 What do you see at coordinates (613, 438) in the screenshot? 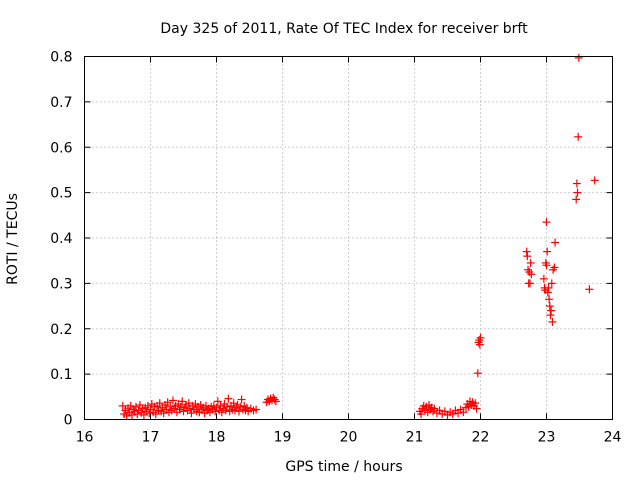
I see `x-tick-label: 24` at bounding box center [613, 438].